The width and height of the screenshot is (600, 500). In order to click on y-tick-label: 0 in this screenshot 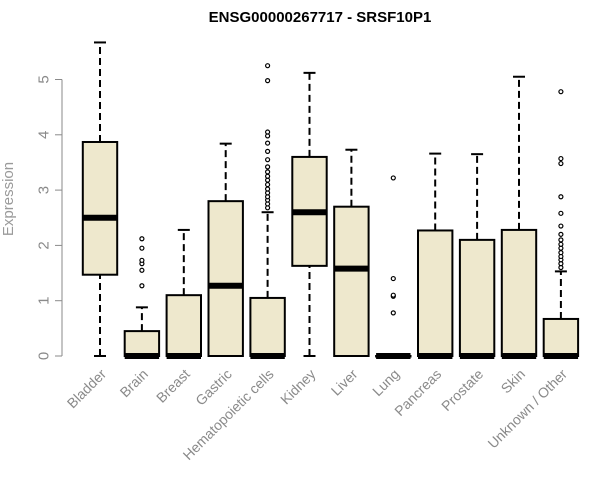, I will do `click(44, 356)`.